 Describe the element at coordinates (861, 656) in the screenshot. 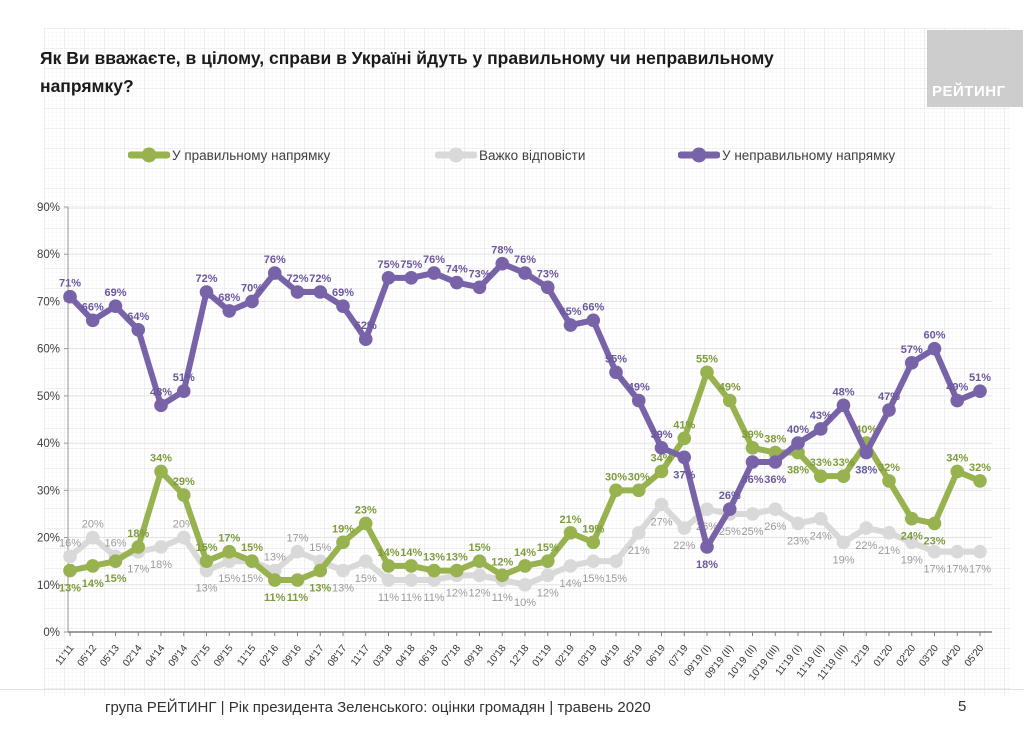

I see `svg-text: 12'19` at that location.